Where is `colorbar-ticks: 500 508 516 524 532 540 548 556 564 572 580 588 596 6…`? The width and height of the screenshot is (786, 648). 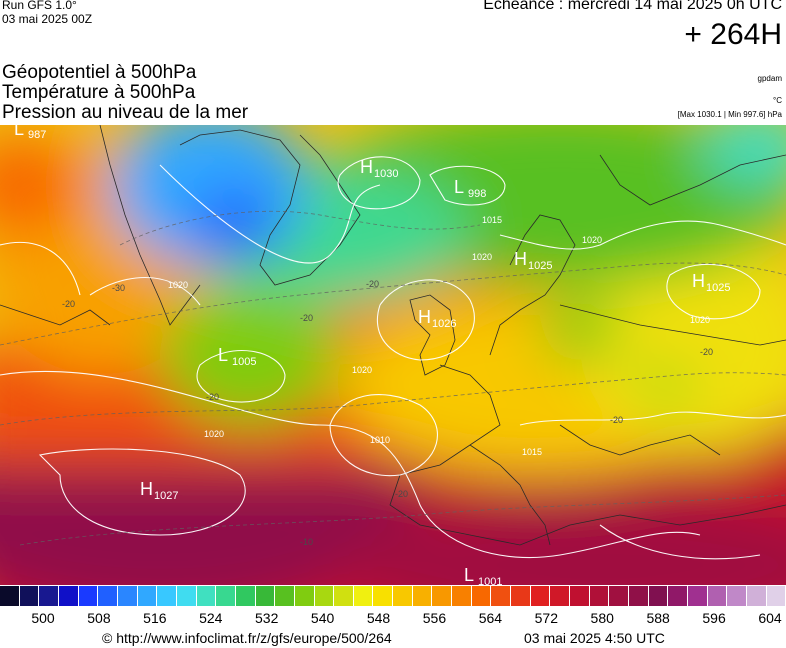 colorbar-ticks: 500 508 516 524 532 540 548 556 564 572 580 588 596 6… is located at coordinates (393, 619).